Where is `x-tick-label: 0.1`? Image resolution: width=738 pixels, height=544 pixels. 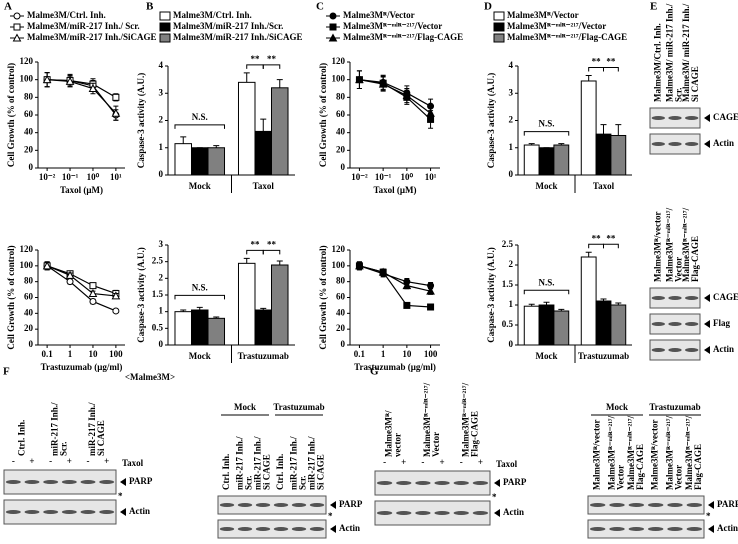 x-tick-label: 0.1 is located at coordinates (47, 354).